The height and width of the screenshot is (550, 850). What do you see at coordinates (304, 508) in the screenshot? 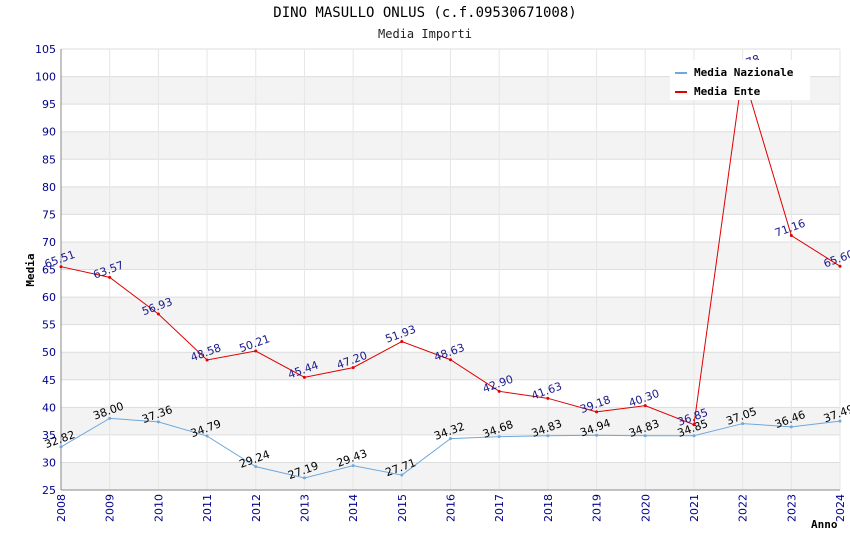
I see `x-tick-label: 2013` at bounding box center [304, 508].